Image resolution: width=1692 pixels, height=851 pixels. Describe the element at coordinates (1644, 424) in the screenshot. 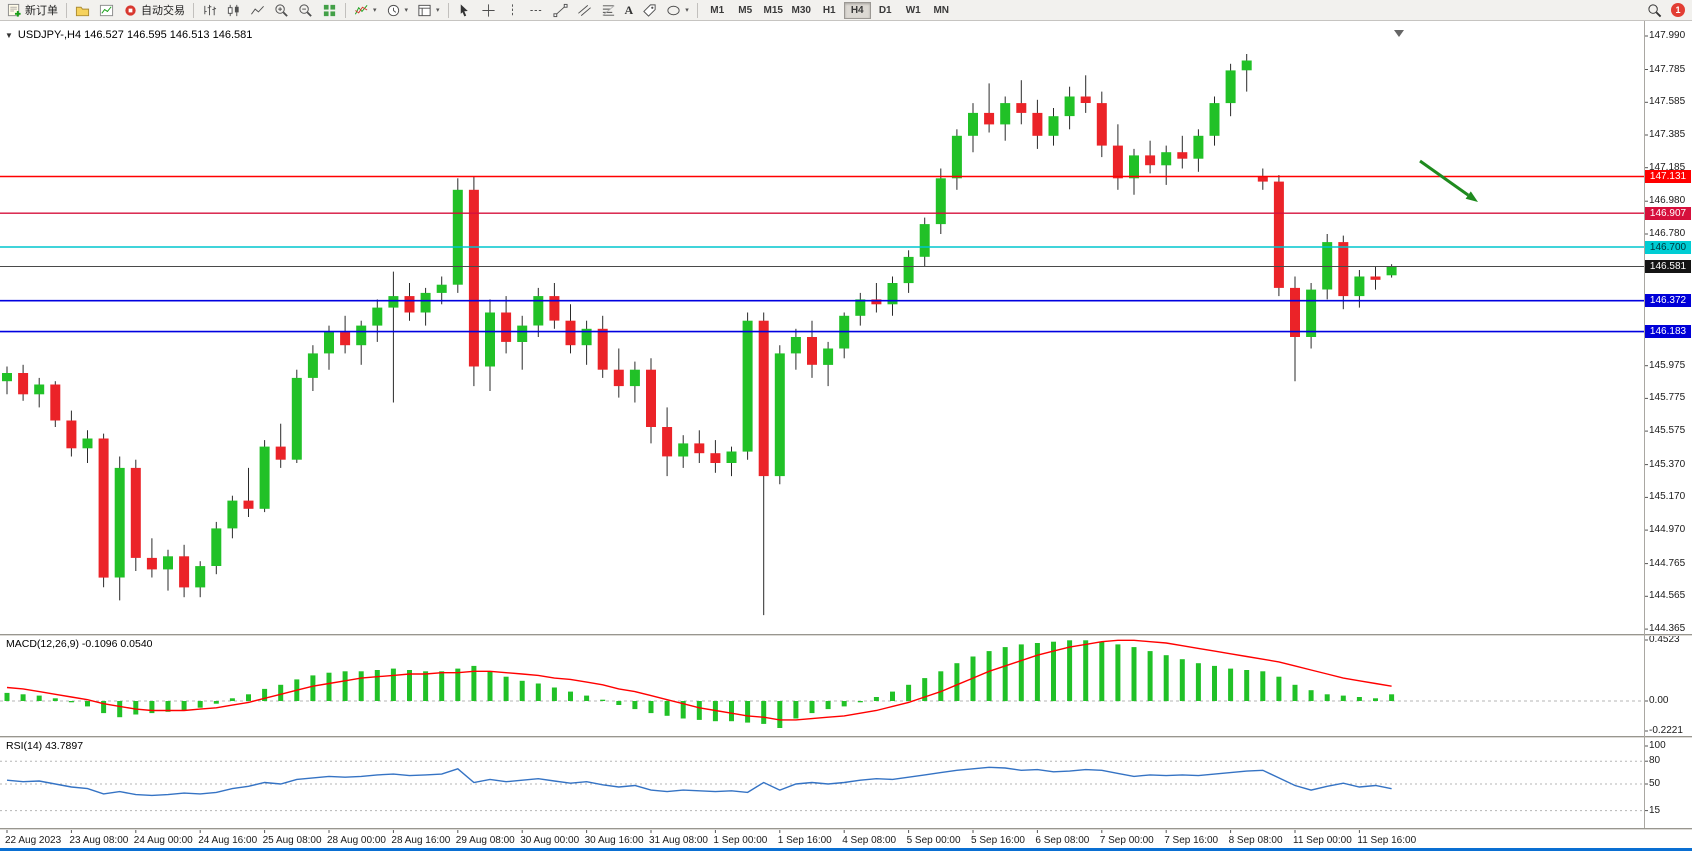

I see `price-scale-separator` at that location.